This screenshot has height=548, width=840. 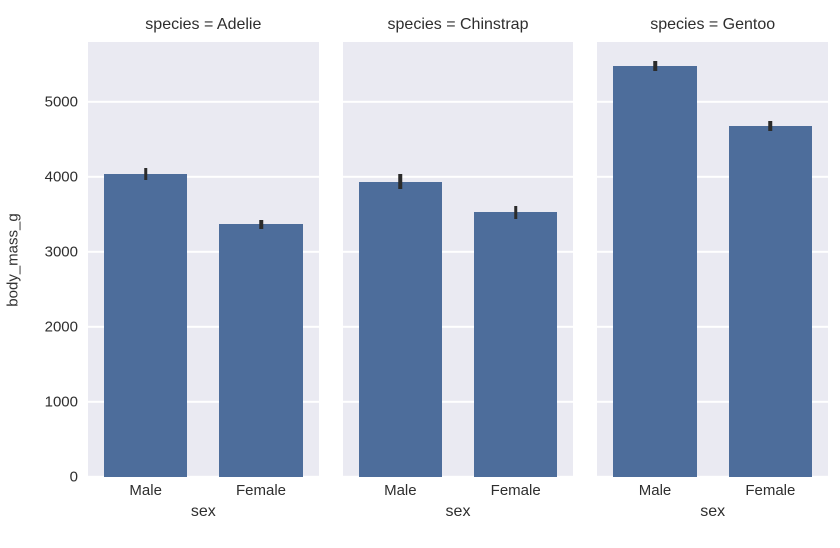 I want to click on facet-title: species = Chinstrap, so click(x=458, y=24).